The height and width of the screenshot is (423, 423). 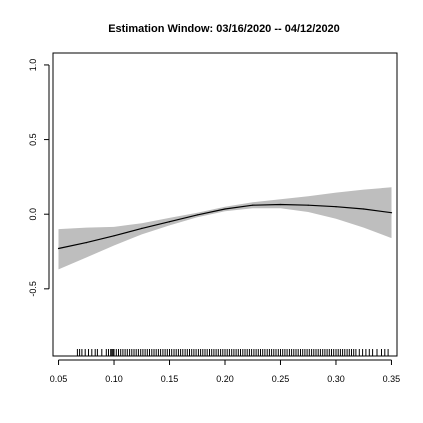 I want to click on y-tick-label: 0.0, so click(x=33, y=214).